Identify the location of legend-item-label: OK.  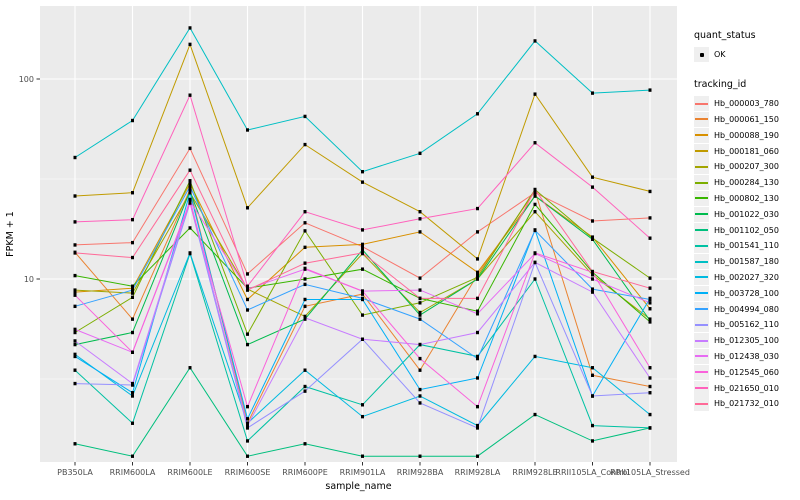
(720, 55).